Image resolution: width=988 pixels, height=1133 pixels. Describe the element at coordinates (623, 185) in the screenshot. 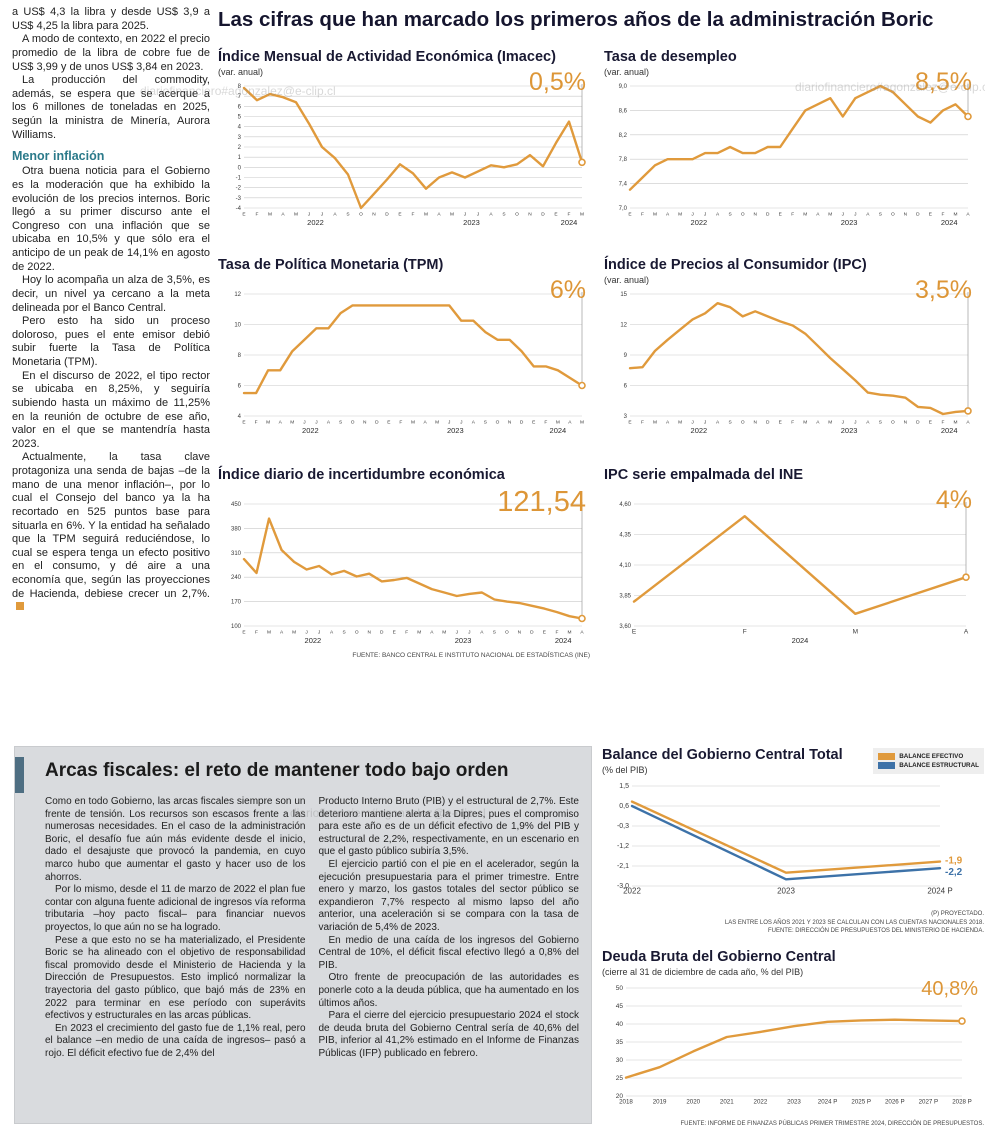

I see `svg-text: 7,4` at that location.